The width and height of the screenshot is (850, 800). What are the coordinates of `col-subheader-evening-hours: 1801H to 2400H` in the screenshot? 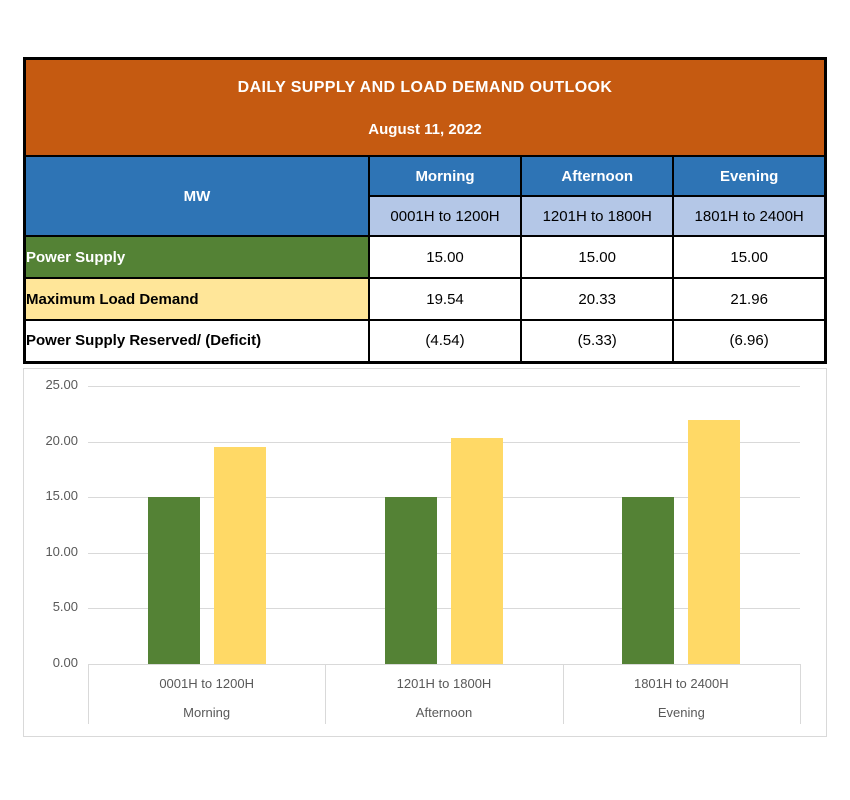 It's located at (749, 216).